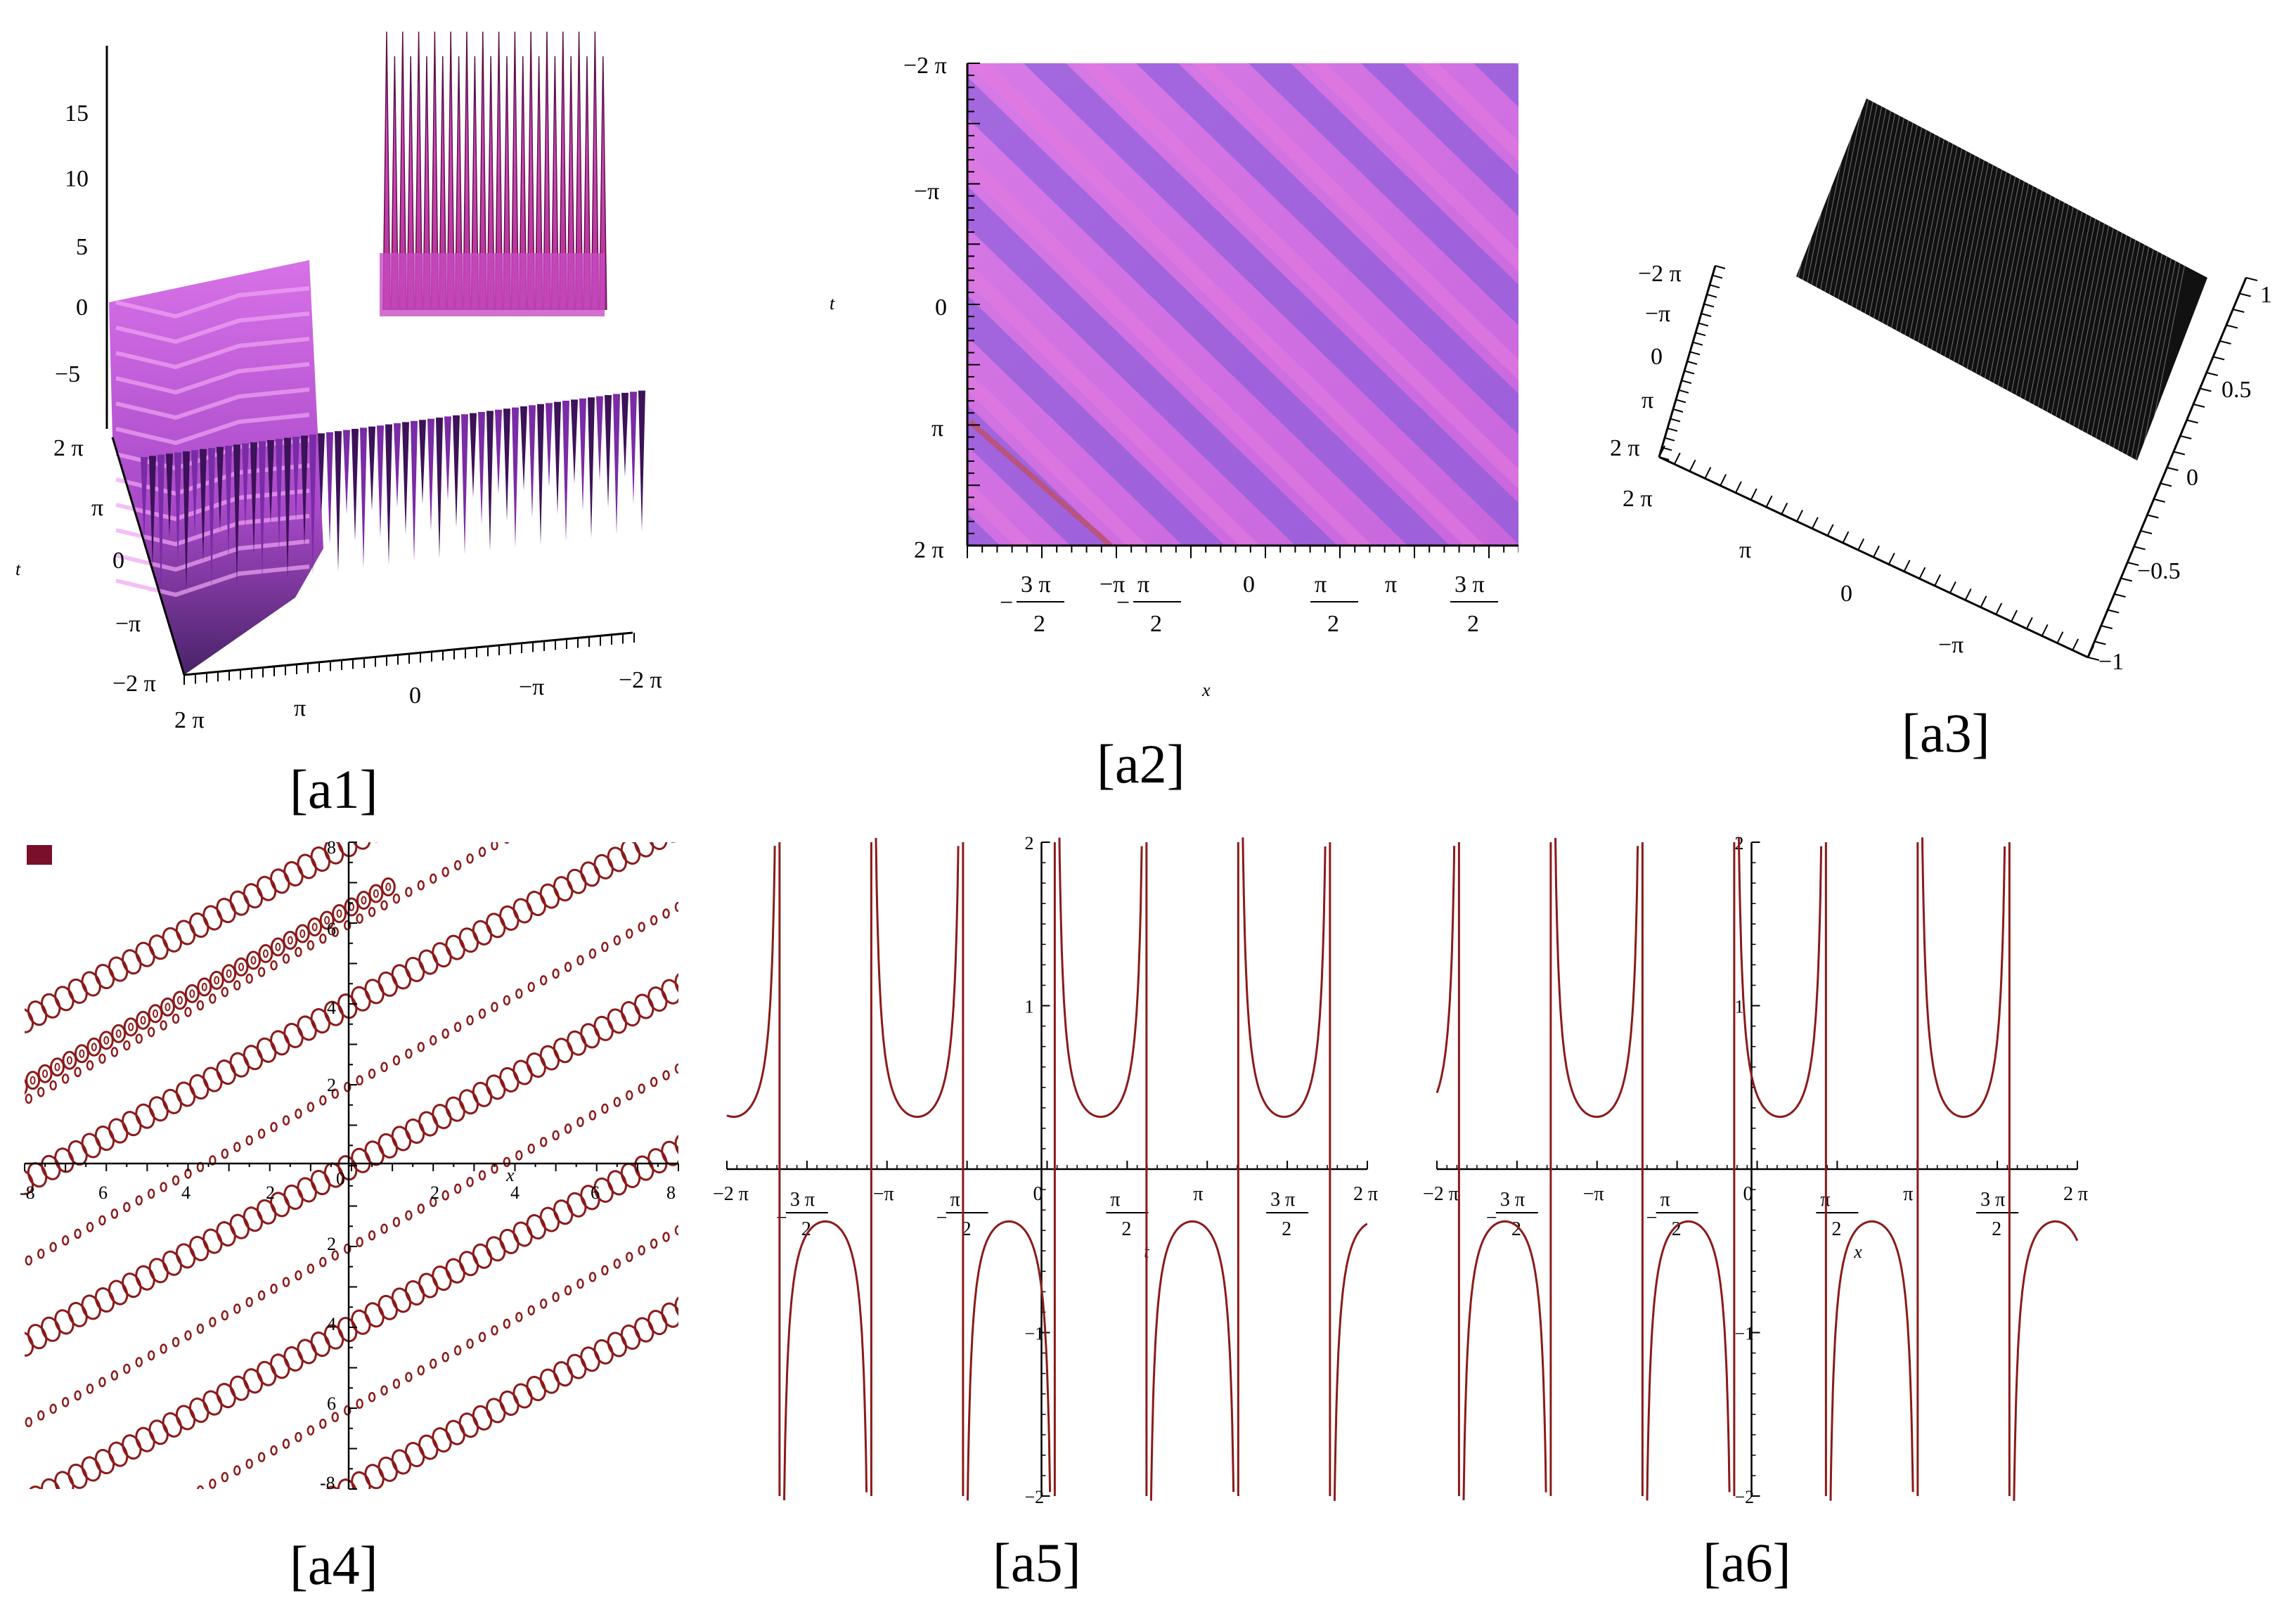 The width and height of the screenshot is (2296, 1624). I want to click on a4-y-tick-4: 2, so click(331, 1244).